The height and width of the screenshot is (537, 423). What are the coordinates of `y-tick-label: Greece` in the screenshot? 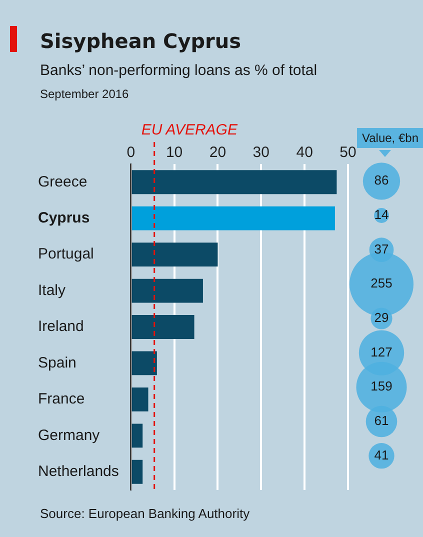 It's located at (63, 181).